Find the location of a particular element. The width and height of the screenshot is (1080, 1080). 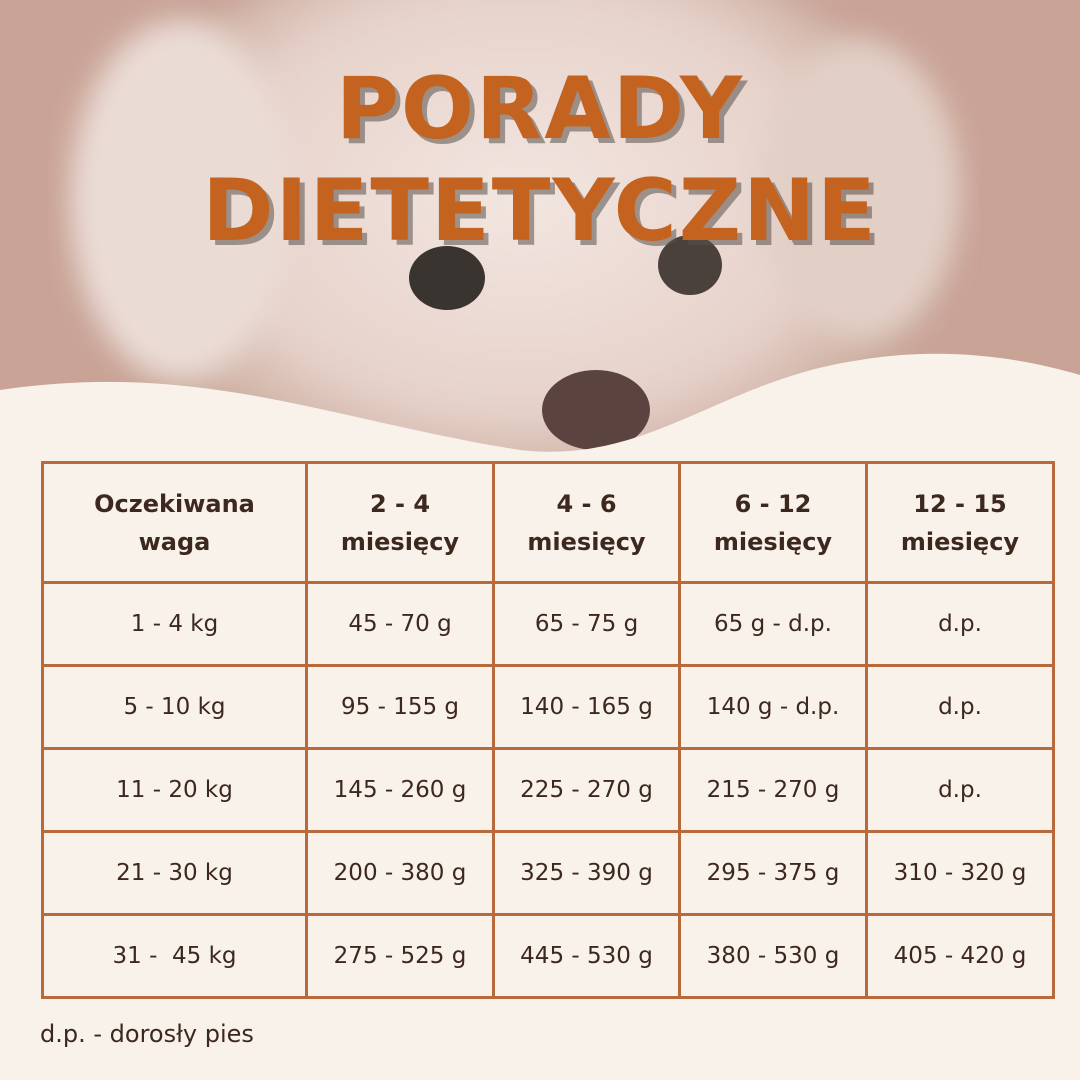

table-cell: 5 - 10 kg is located at coordinates (174, 707).